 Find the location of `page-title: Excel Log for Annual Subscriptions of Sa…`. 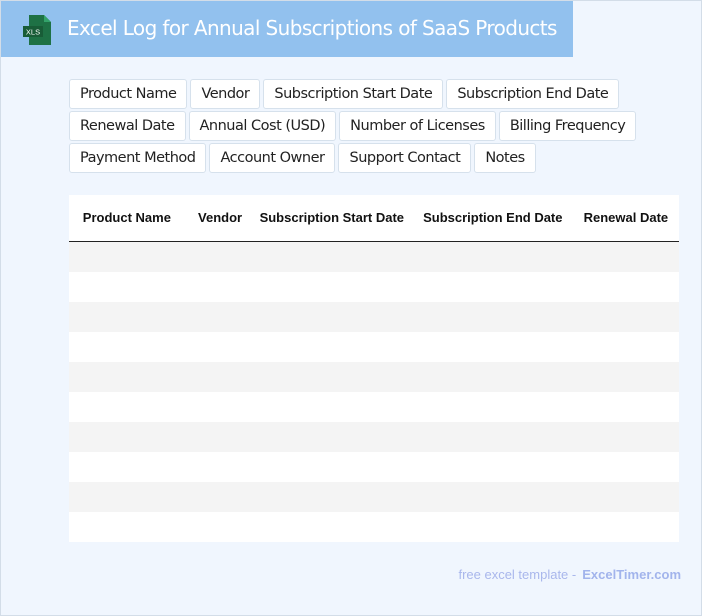

page-title: Excel Log for Annual Subscriptions of Sa… is located at coordinates (312, 28).